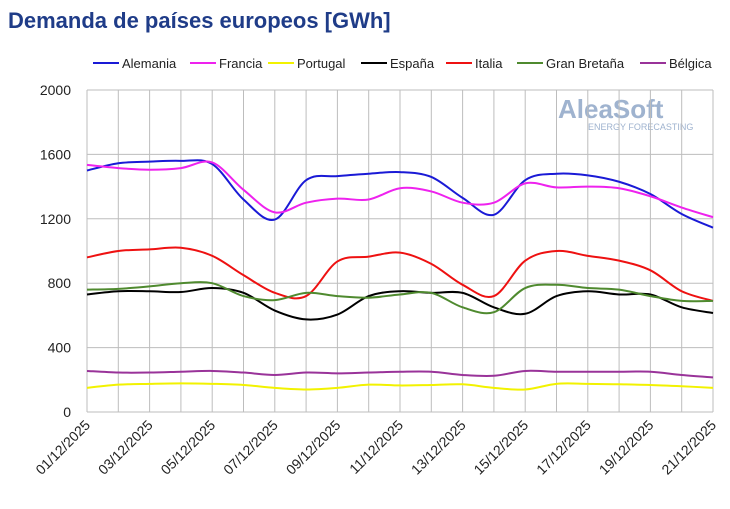 The image size is (730, 509). I want to click on y-tick-label: 400, so click(60, 348).